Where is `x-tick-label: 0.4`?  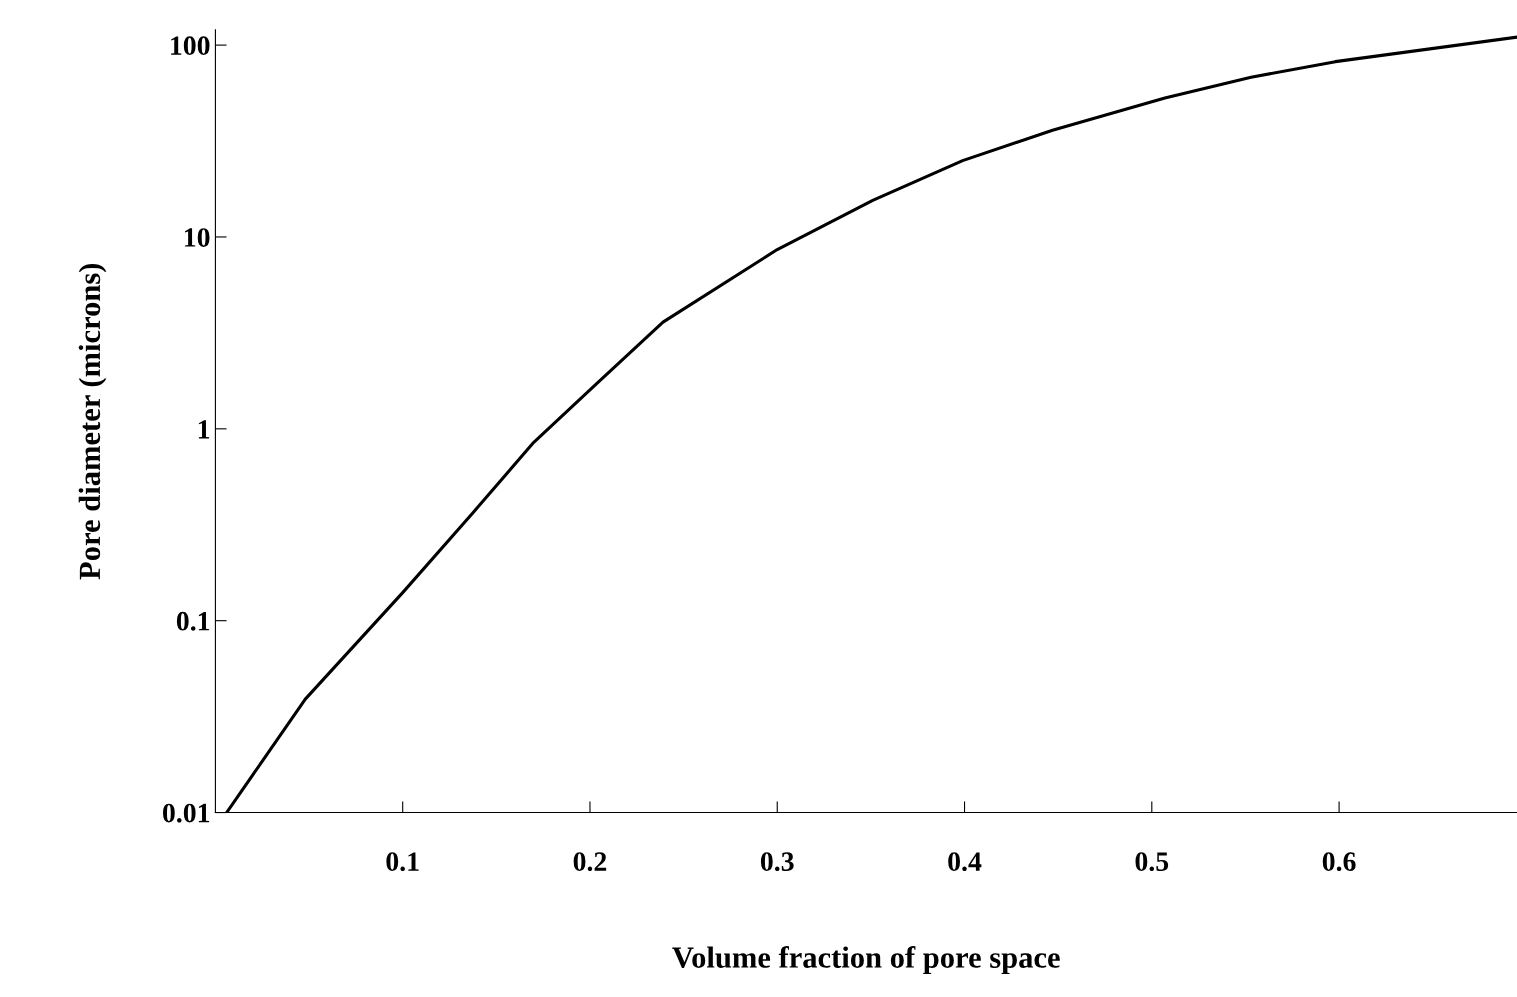
x-tick-label: 0.4 is located at coordinates (965, 862).